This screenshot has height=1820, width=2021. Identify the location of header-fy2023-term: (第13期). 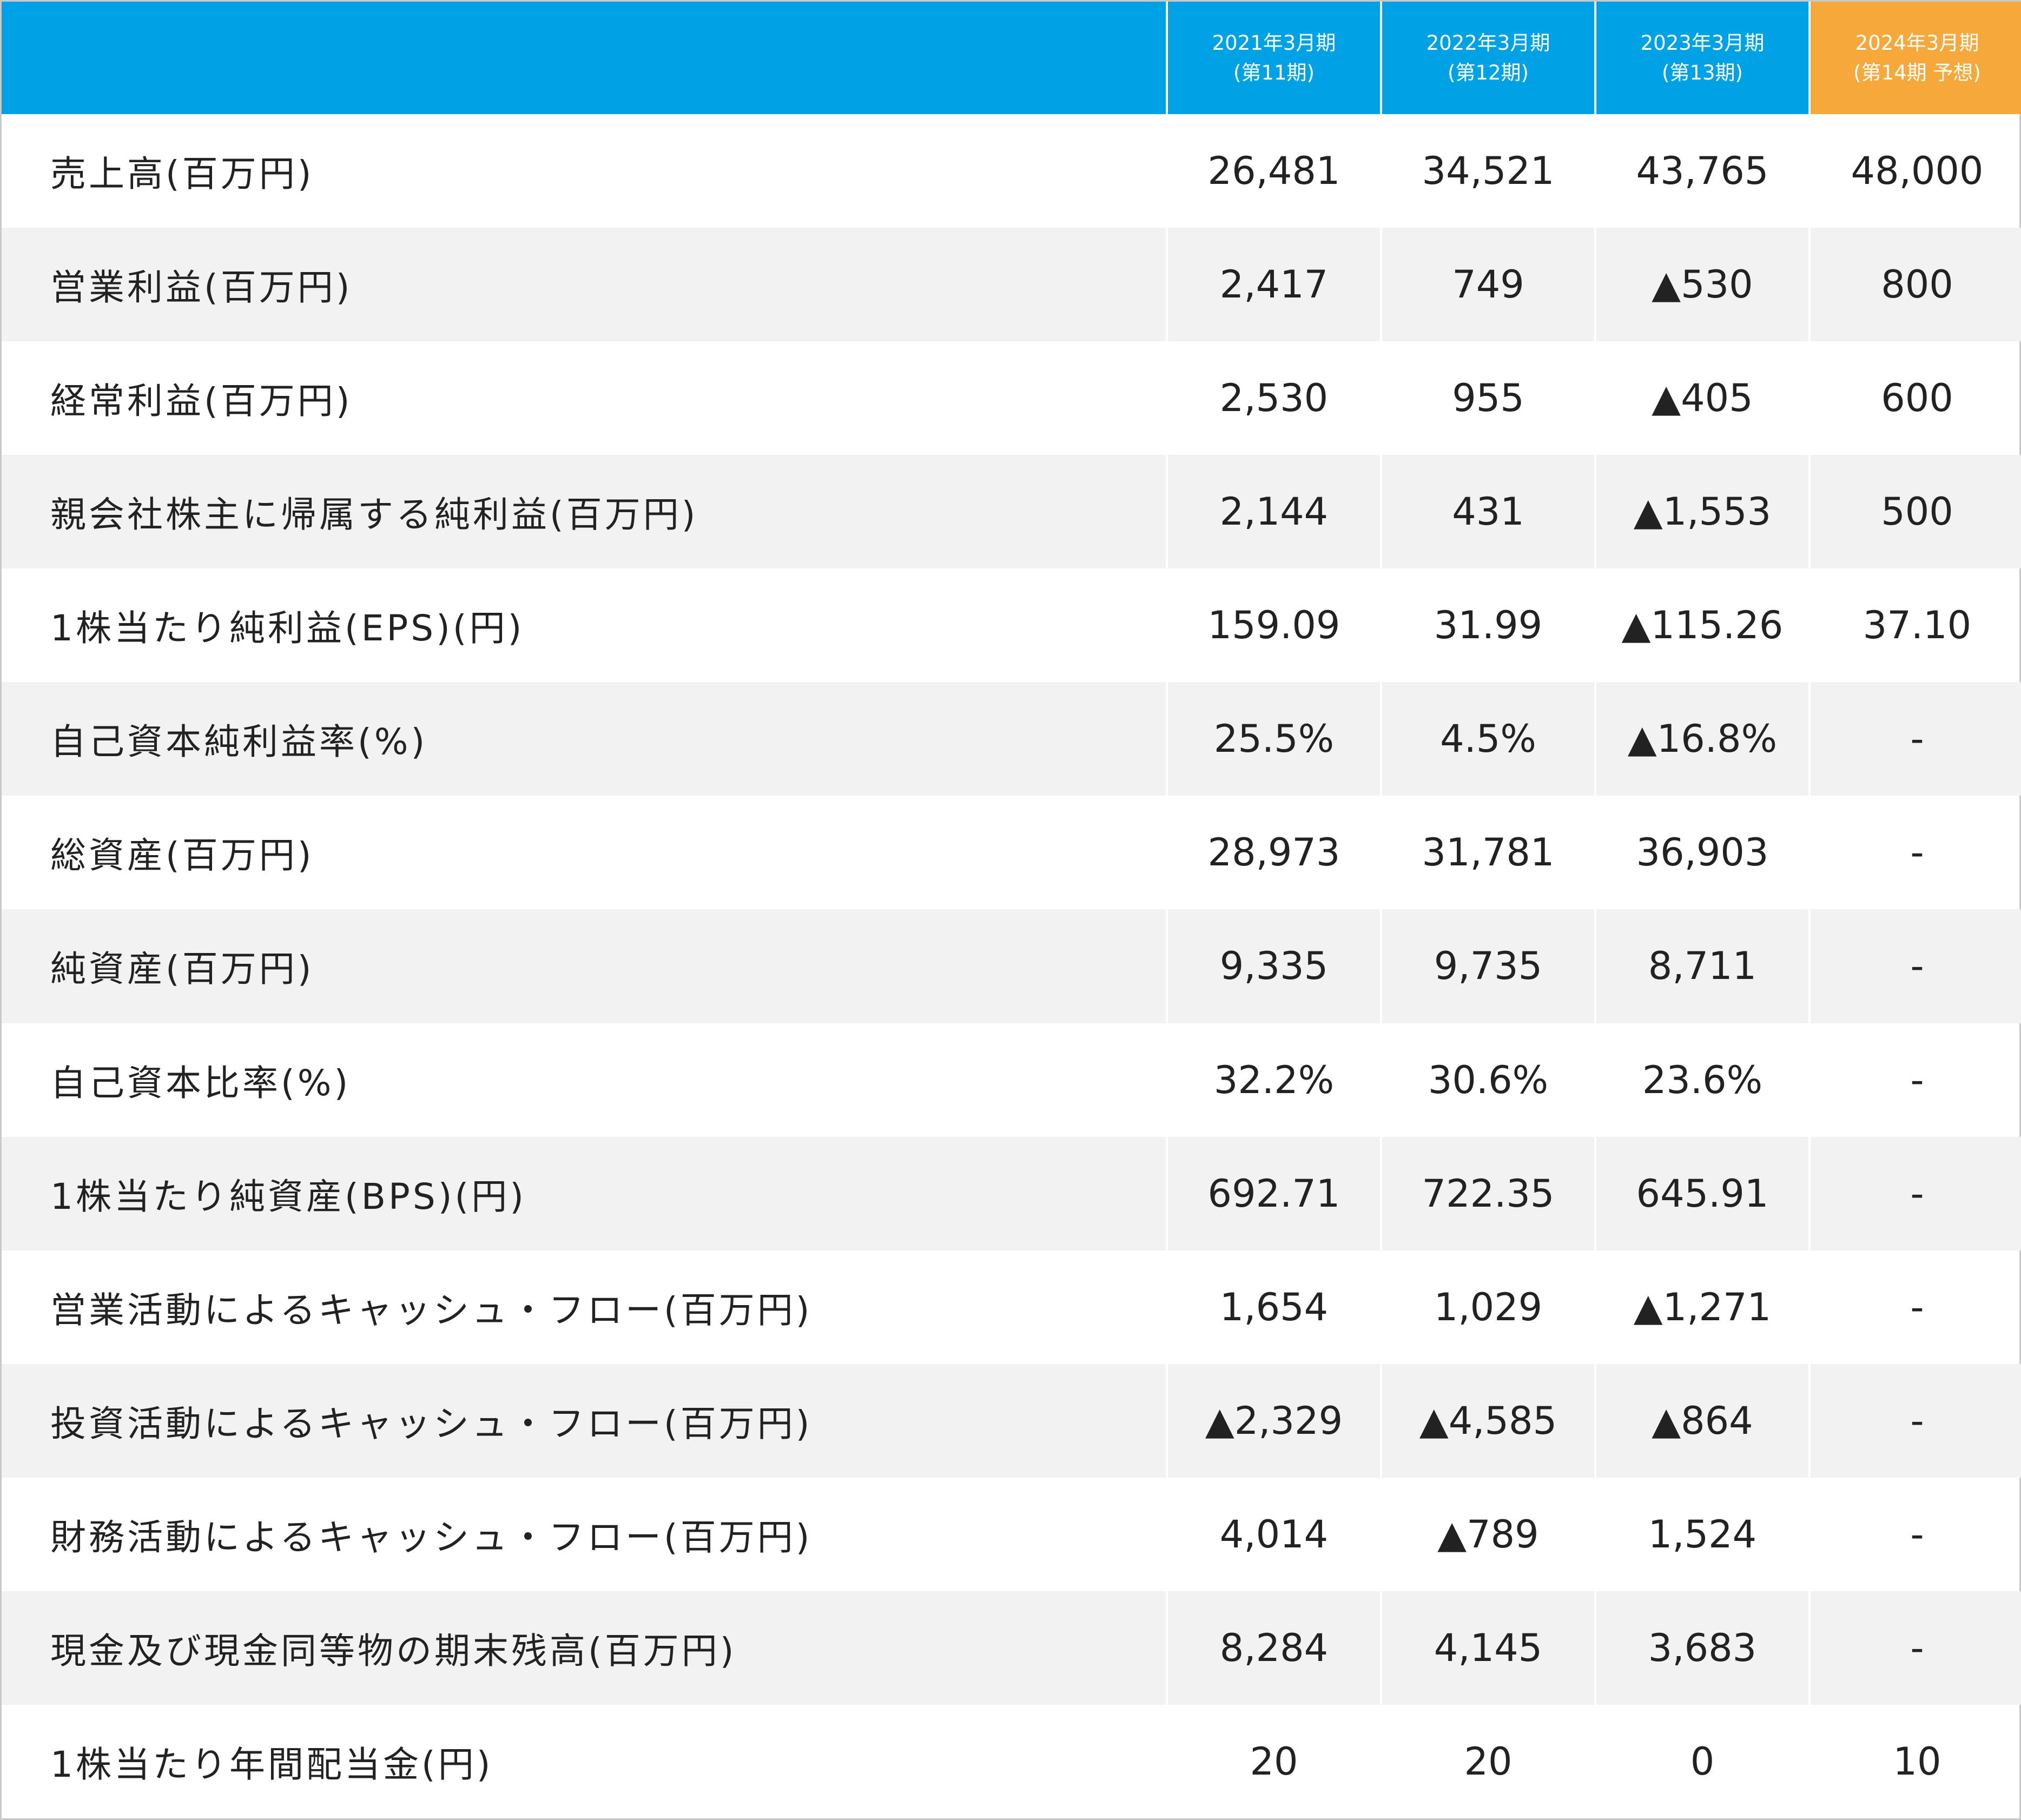
(1702, 72).